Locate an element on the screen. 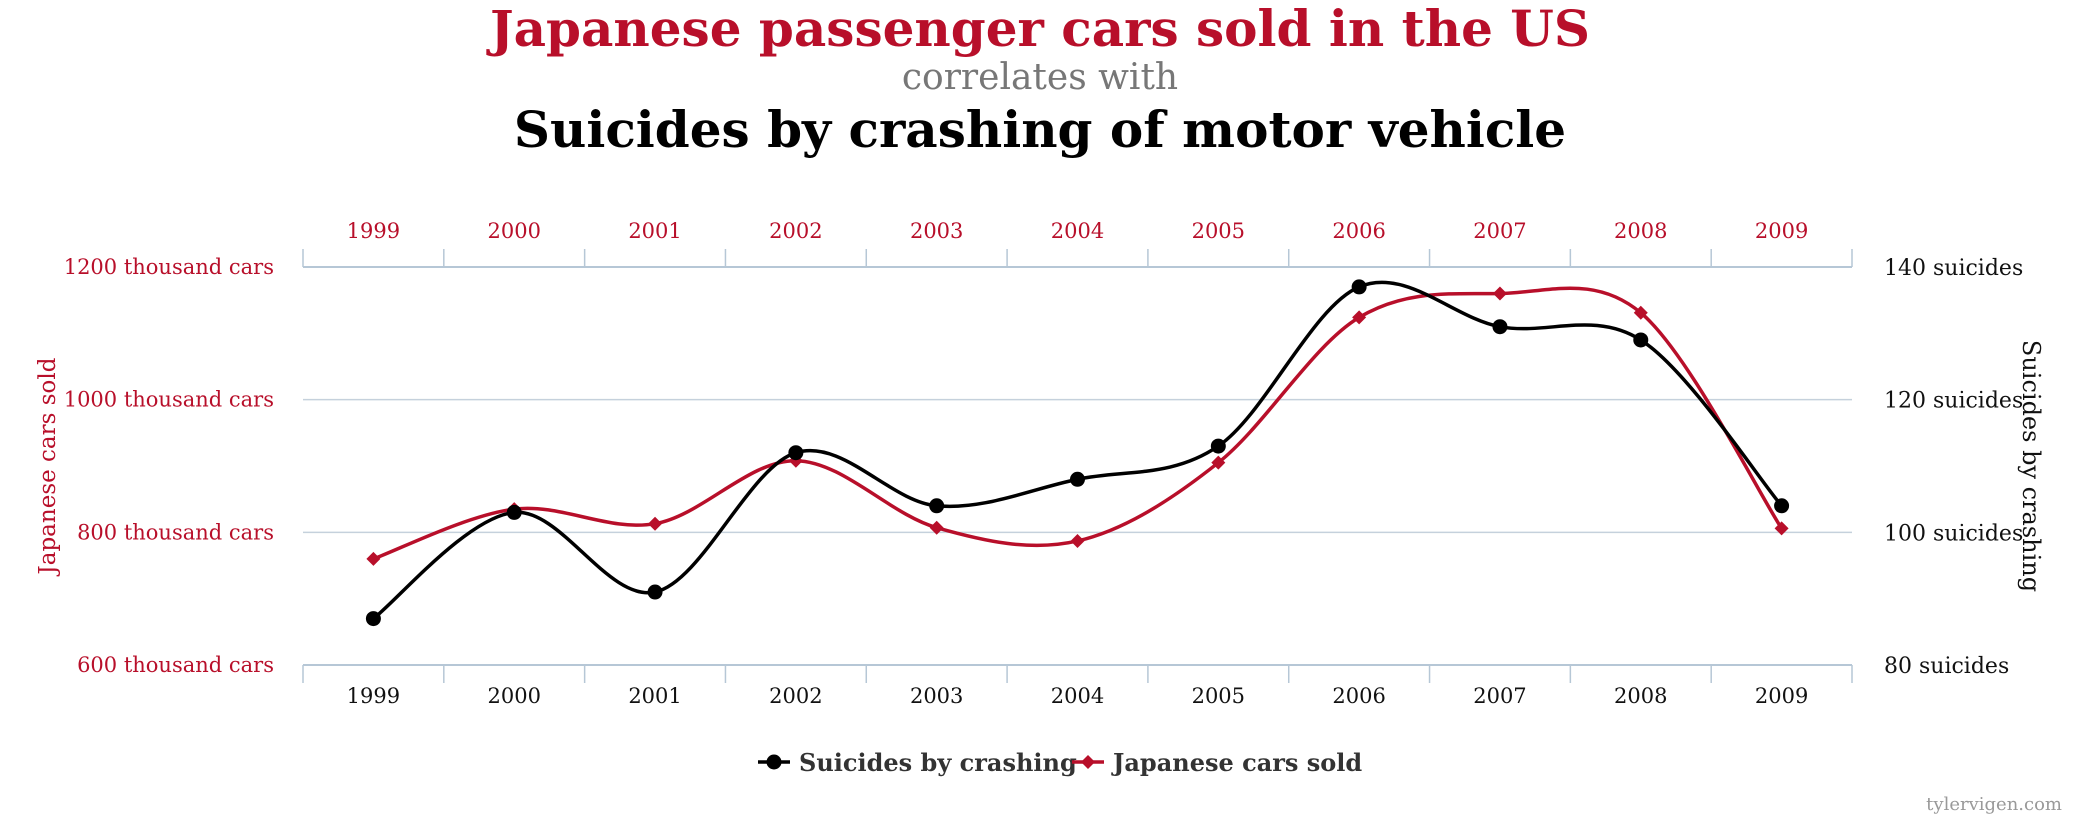  credit: tylervigen.com is located at coordinates (1994, 804).